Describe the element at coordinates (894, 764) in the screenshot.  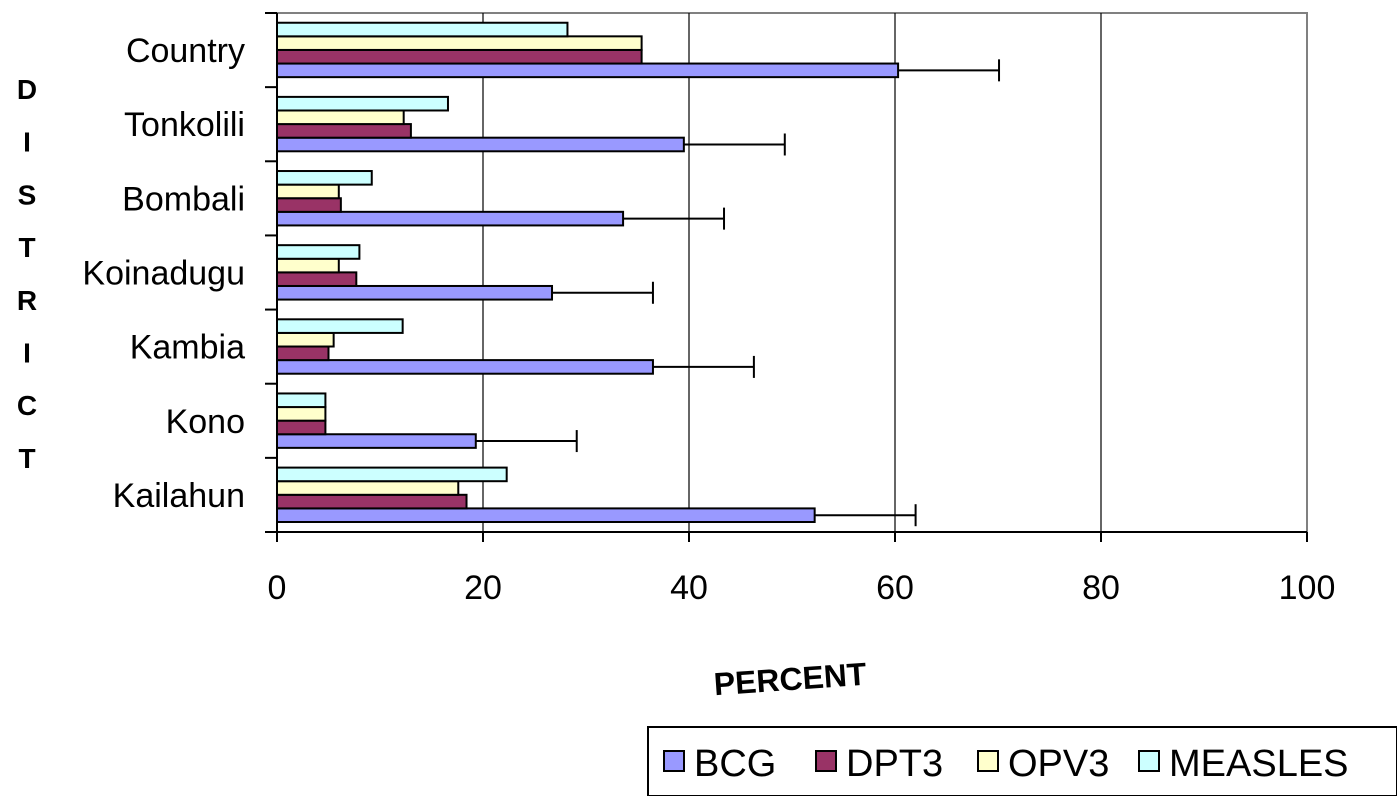
I see `legend-label-dpt3: DPT3` at that location.